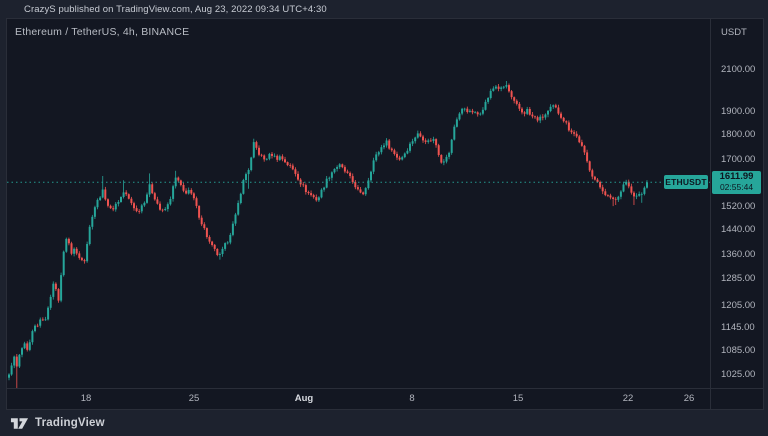 The width and height of the screenshot is (768, 436). What do you see at coordinates (736, 187) in the screenshot?
I see `price-badge-countdown: 02:55:44` at bounding box center [736, 187].